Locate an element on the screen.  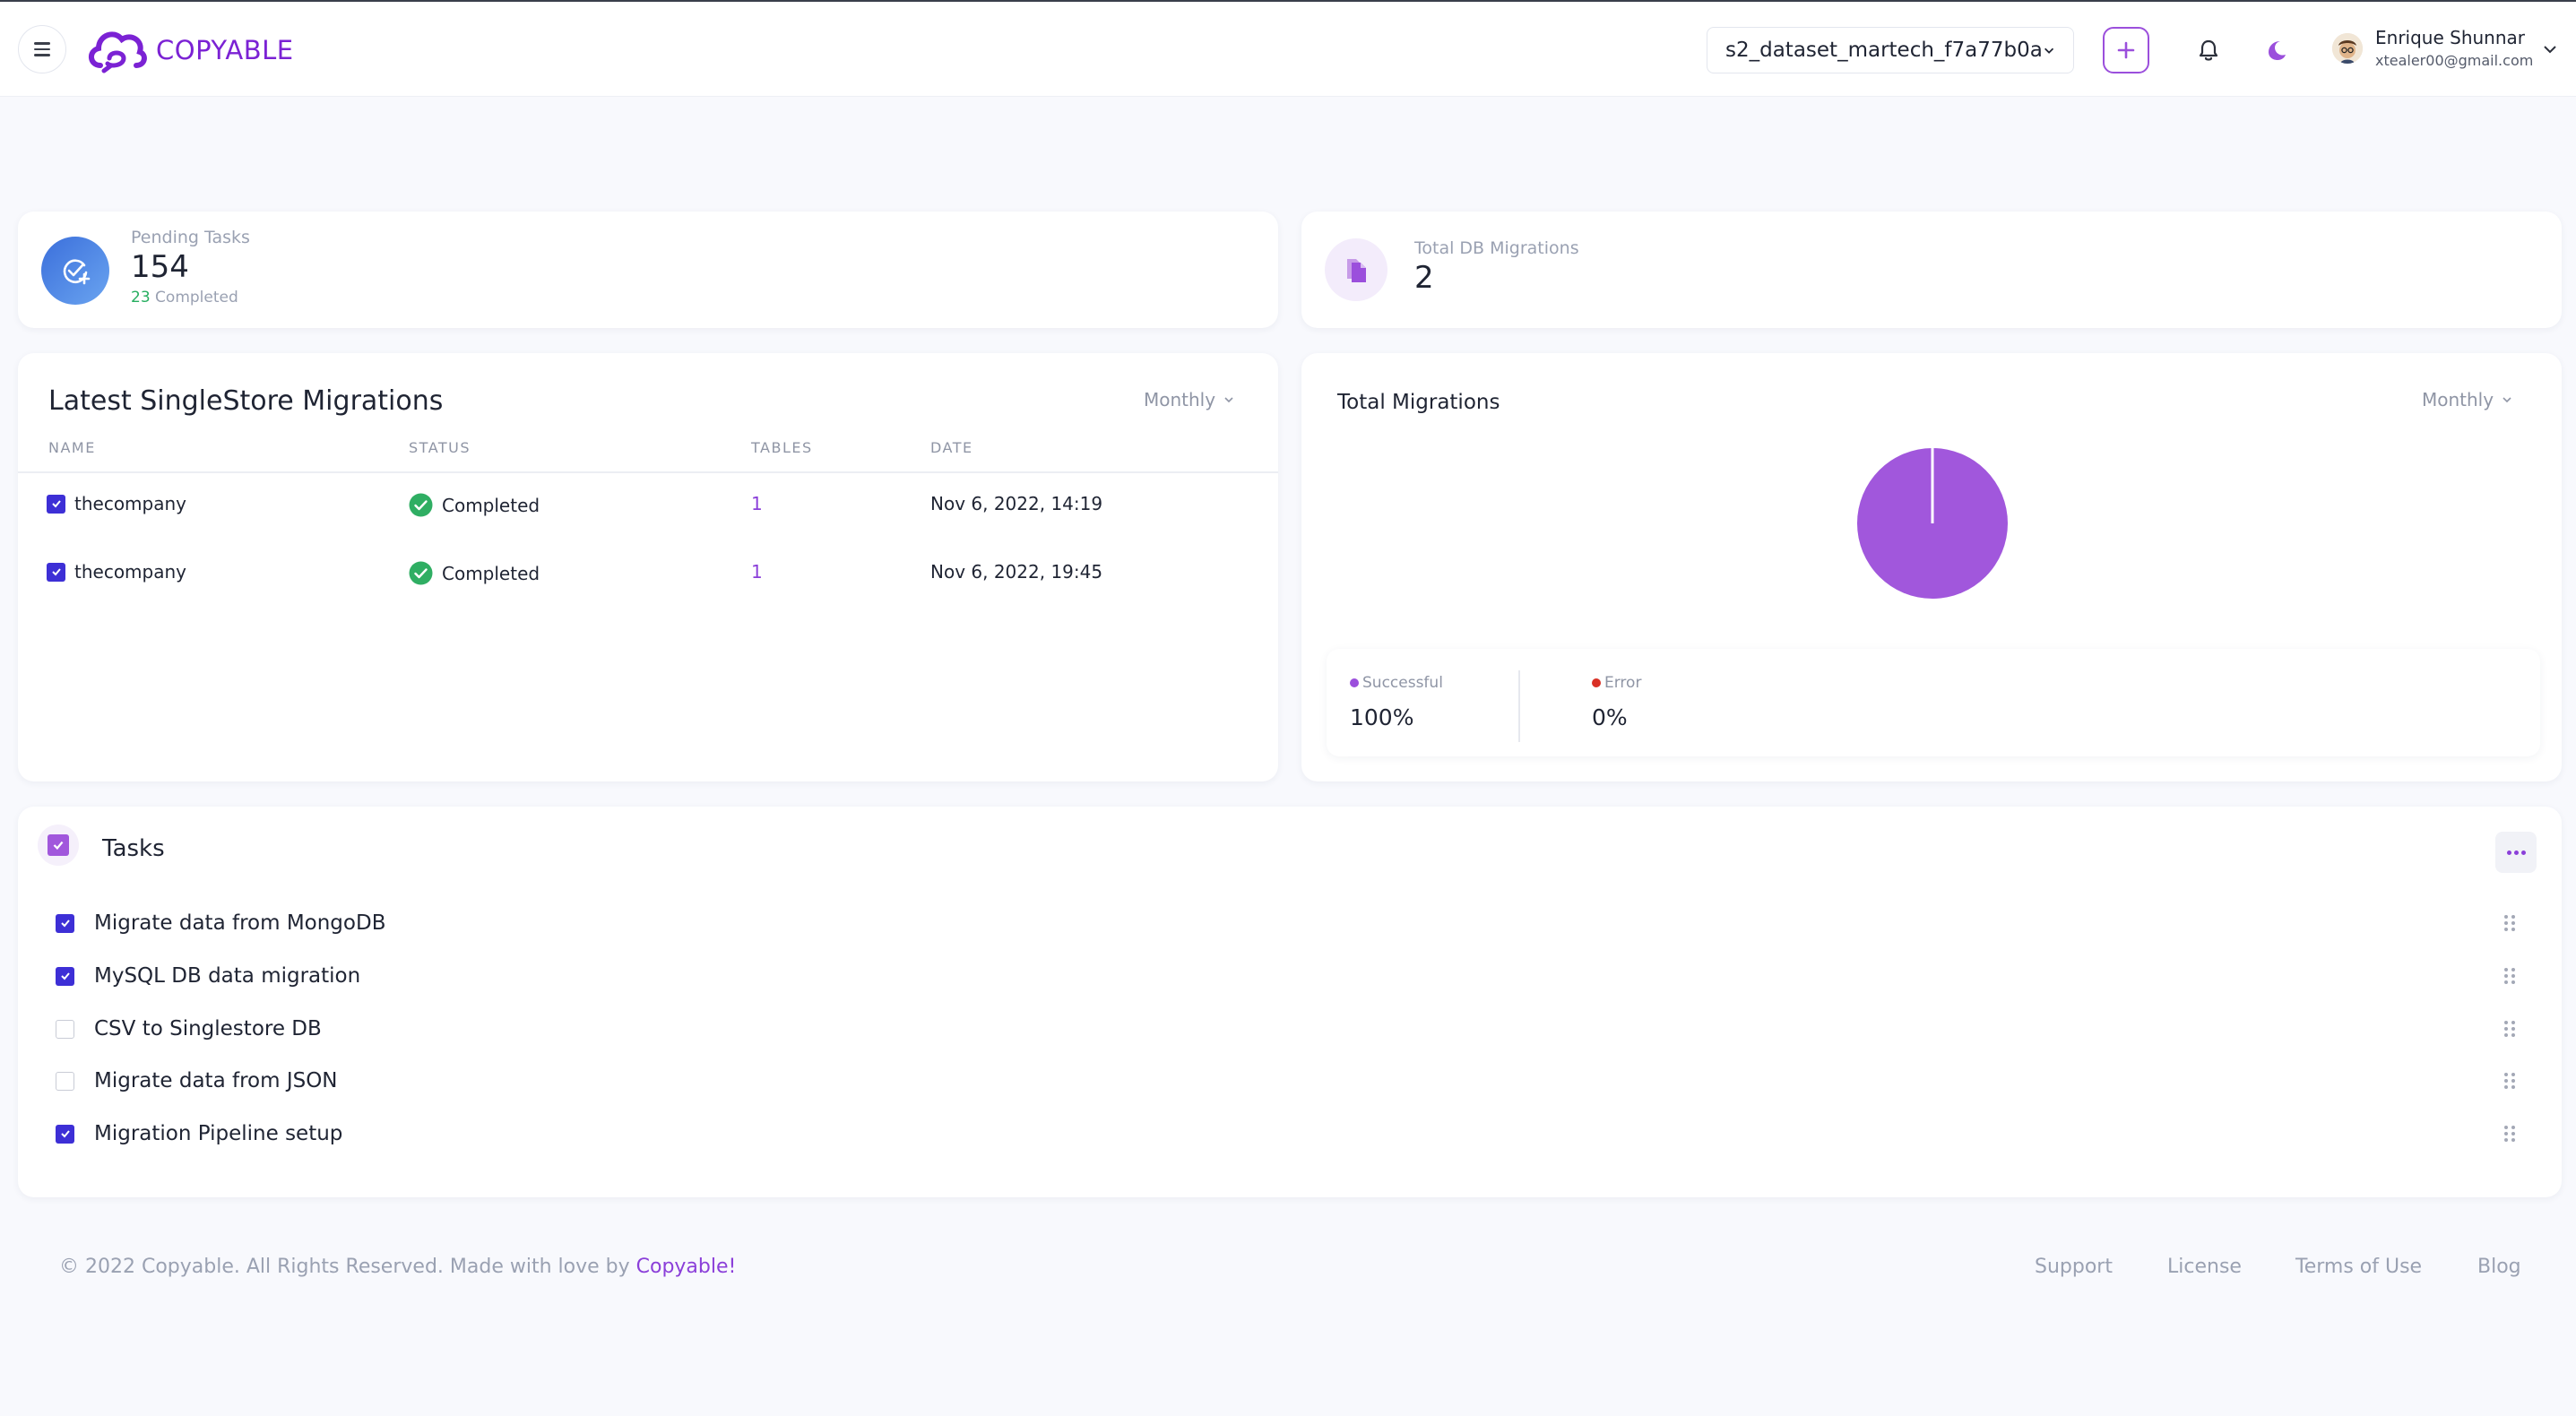
latest-period-value: Monthly is located at coordinates (1180, 399).